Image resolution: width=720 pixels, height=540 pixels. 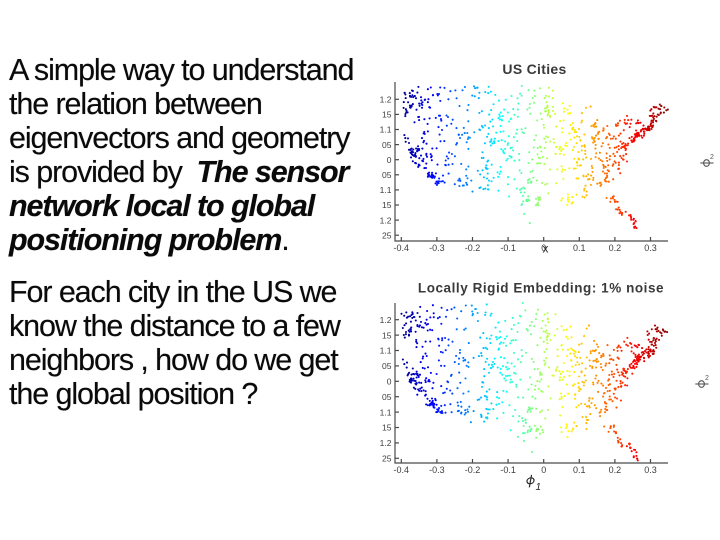 I want to click on svg-text: US Cities, so click(x=534, y=69).